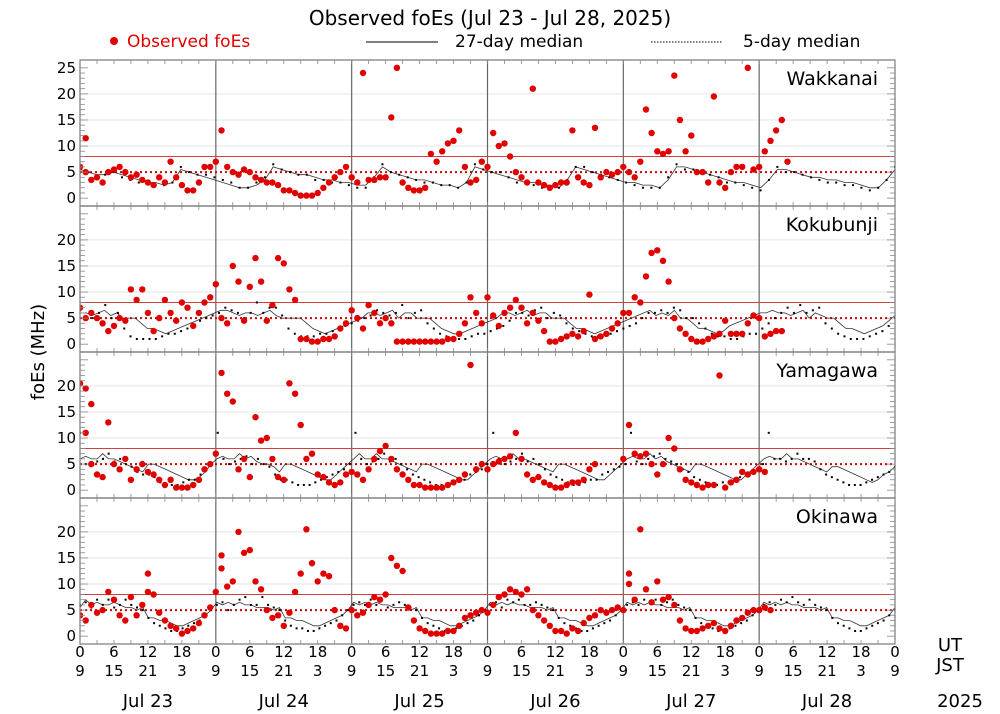 The image size is (1000, 714). Describe the element at coordinates (352, 652) in the screenshot. I see `x-tick-label-ut: 0` at that location.